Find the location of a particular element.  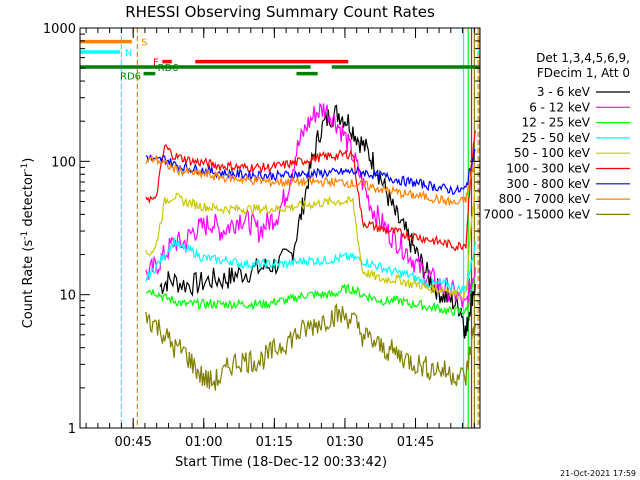

svg-text: Count Rate (s-1 detector-1) is located at coordinates (28, 243).